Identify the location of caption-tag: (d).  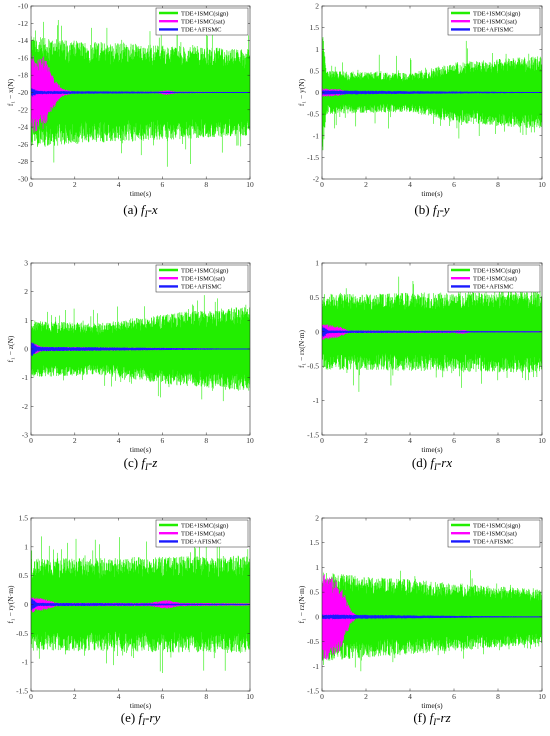
(421, 462).